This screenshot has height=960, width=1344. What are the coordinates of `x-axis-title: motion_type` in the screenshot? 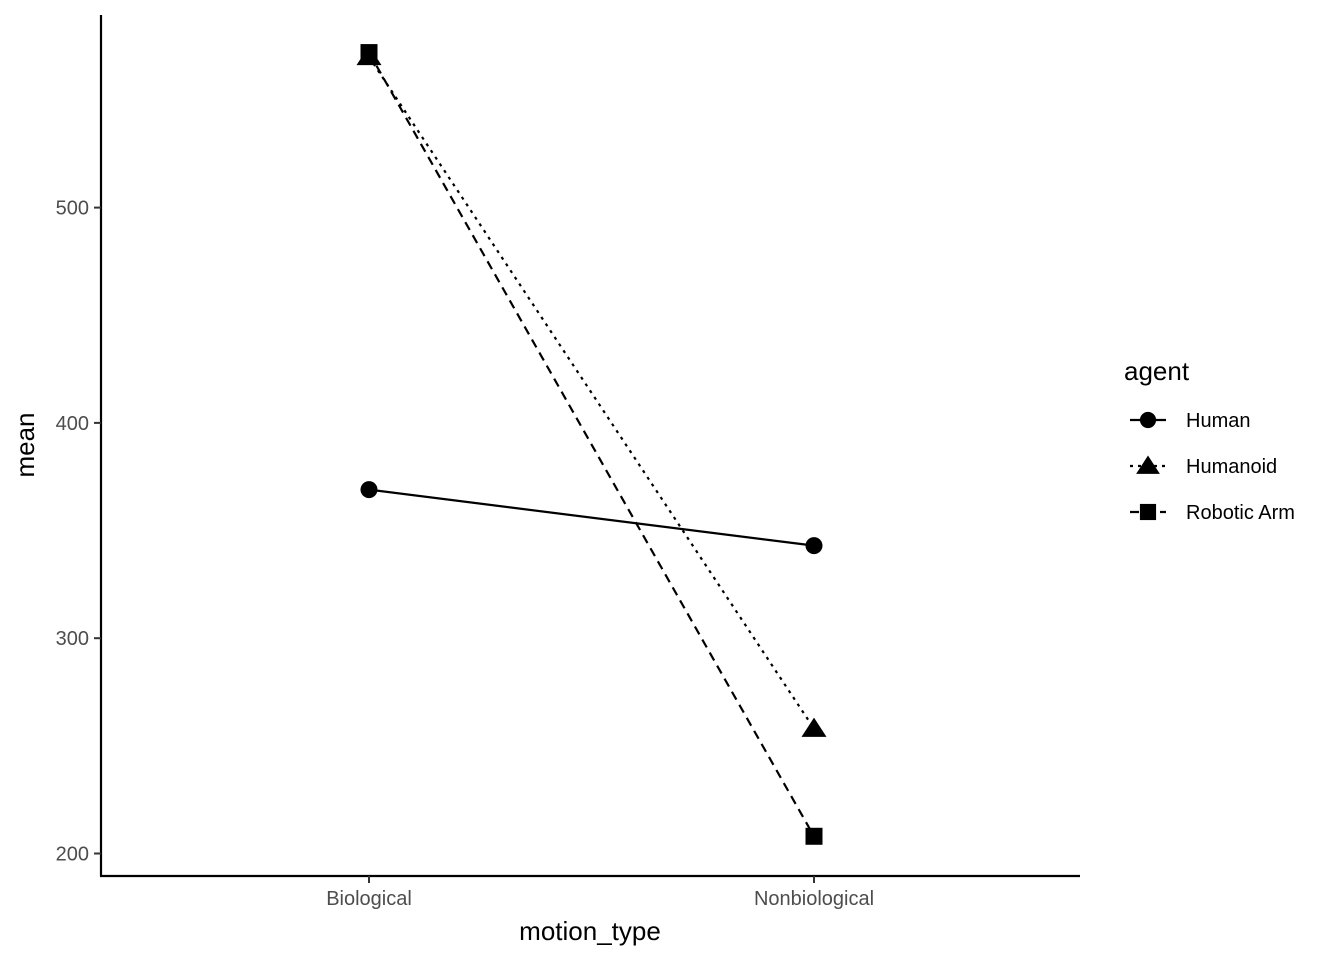 It's located at (590, 931).